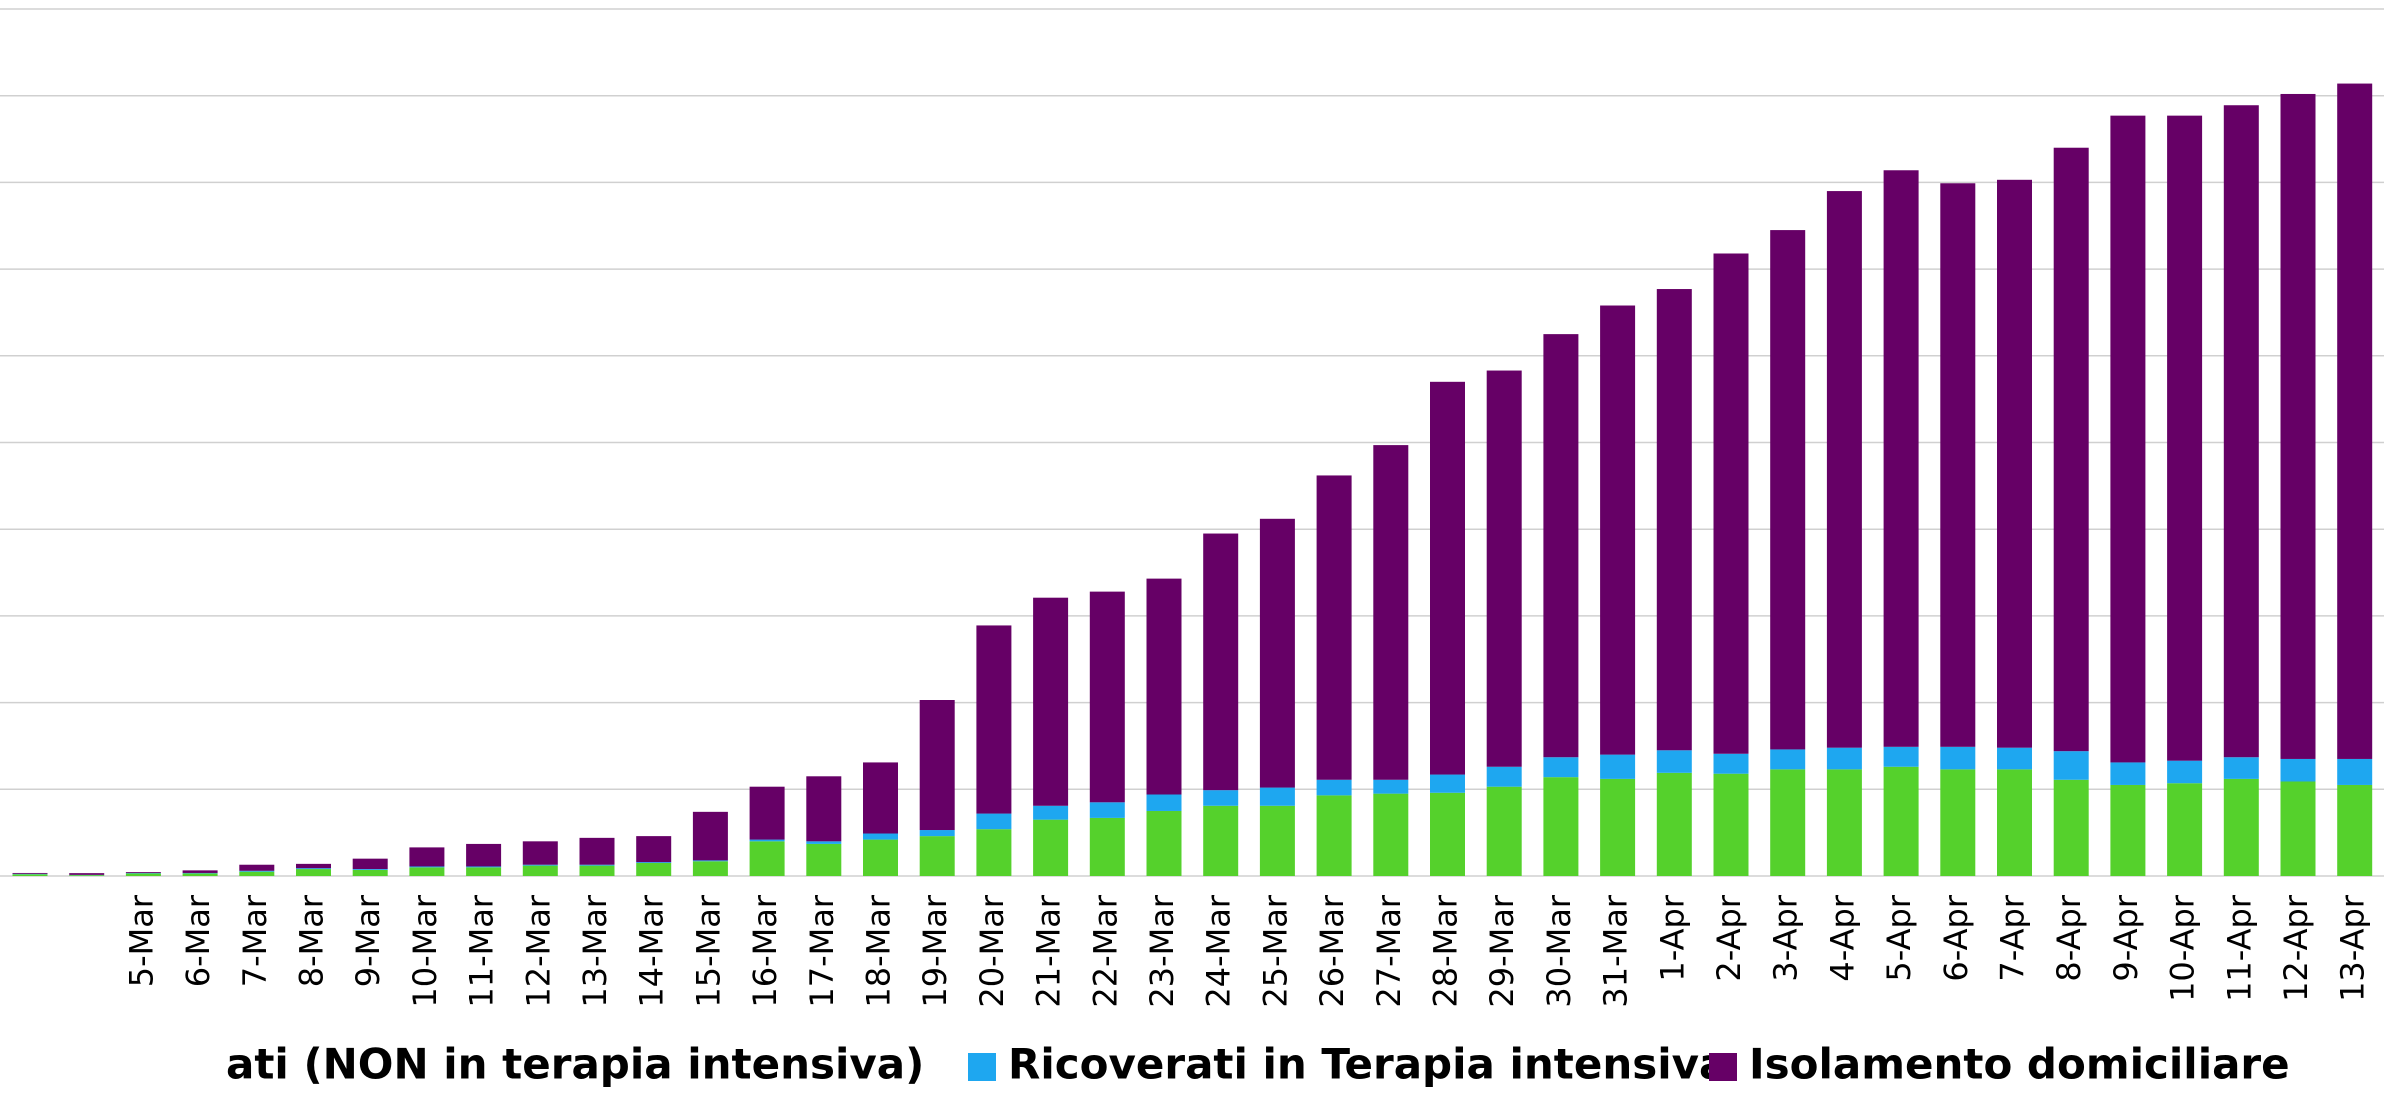 The image size is (2384, 1097). What do you see at coordinates (595, 950) in the screenshot?
I see `x-tick-label: 13-Mar` at bounding box center [595, 950].